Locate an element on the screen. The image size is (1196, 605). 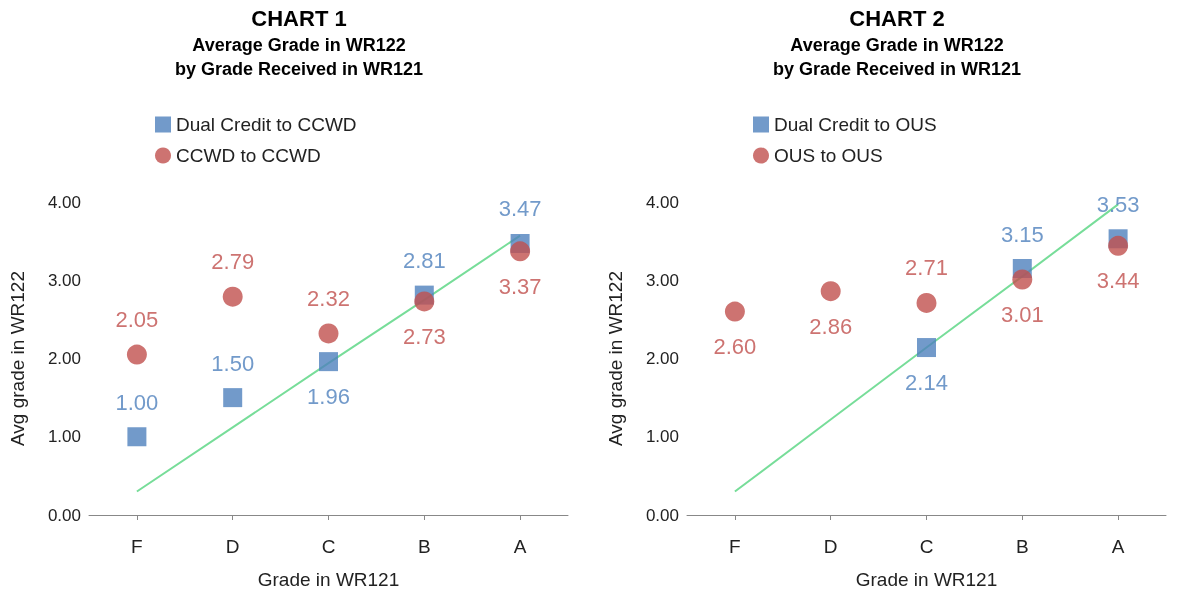
chart-title: CHART 1 is located at coordinates (299, 18).